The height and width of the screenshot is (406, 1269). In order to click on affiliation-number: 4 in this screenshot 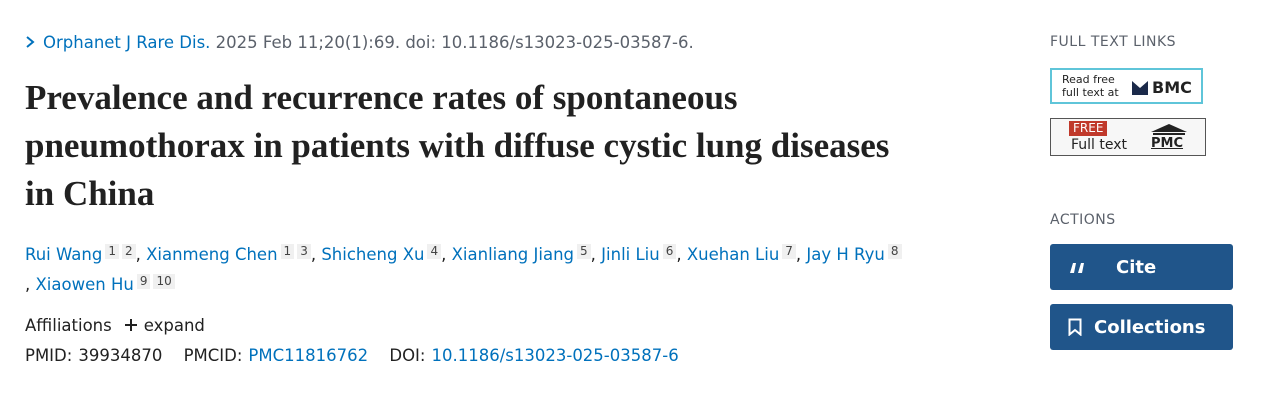, I will do `click(434, 251)`.